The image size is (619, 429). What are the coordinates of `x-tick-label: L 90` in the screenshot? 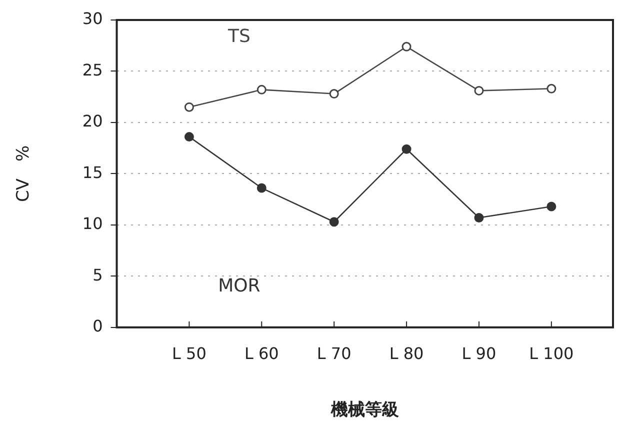 It's located at (479, 354).